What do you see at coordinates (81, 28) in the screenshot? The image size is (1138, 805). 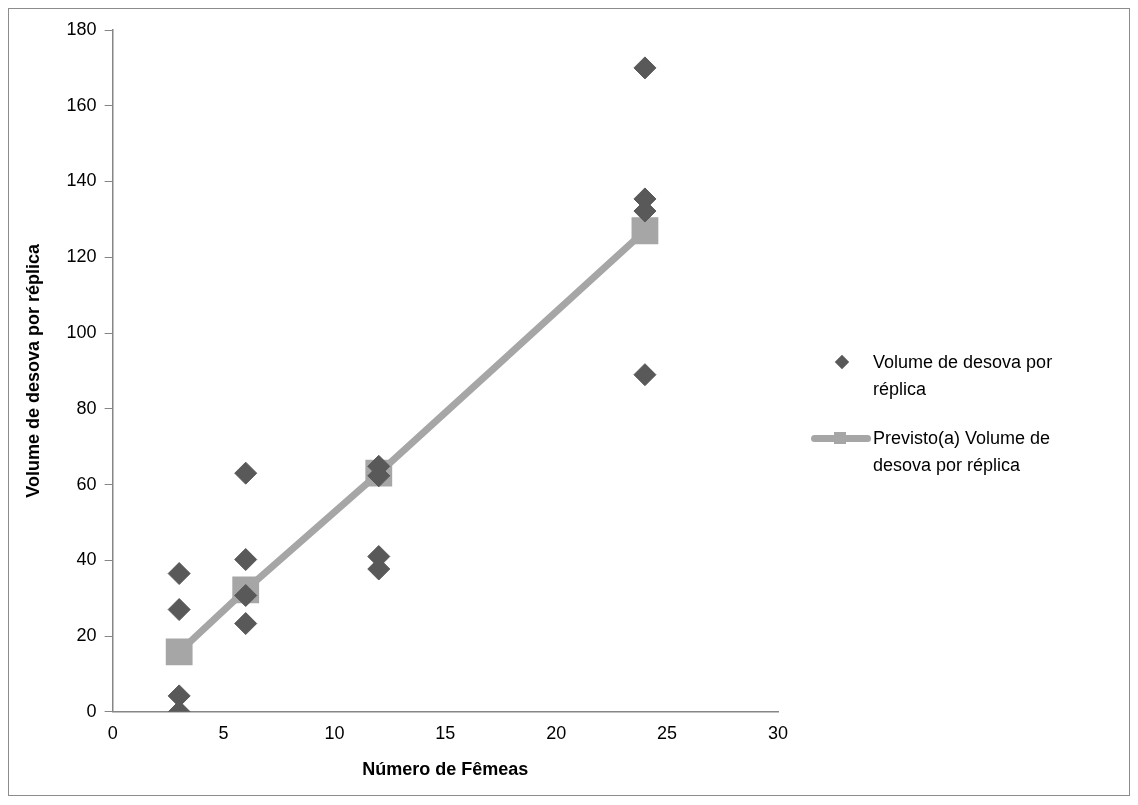 I see `y-tick-label: 180` at bounding box center [81, 28].